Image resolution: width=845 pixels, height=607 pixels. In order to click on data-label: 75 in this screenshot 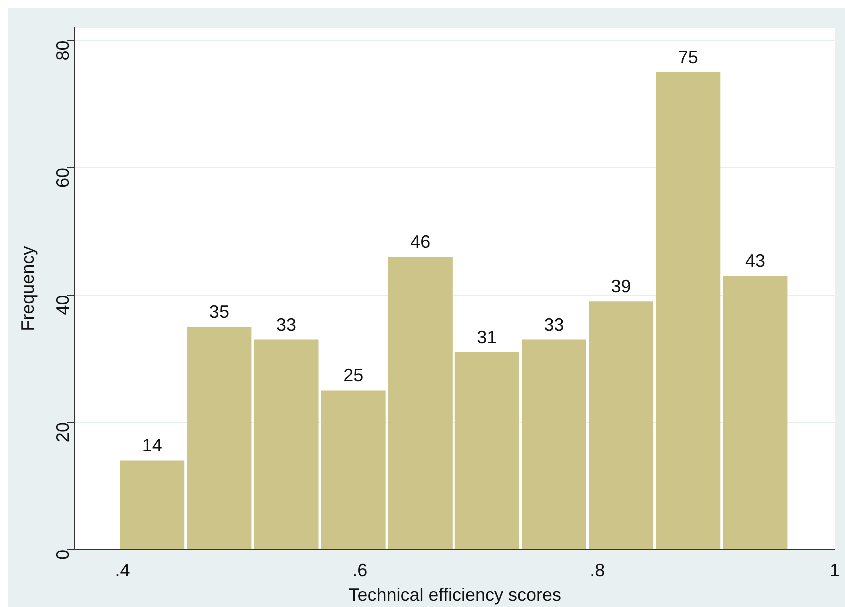, I will do `click(688, 58)`.